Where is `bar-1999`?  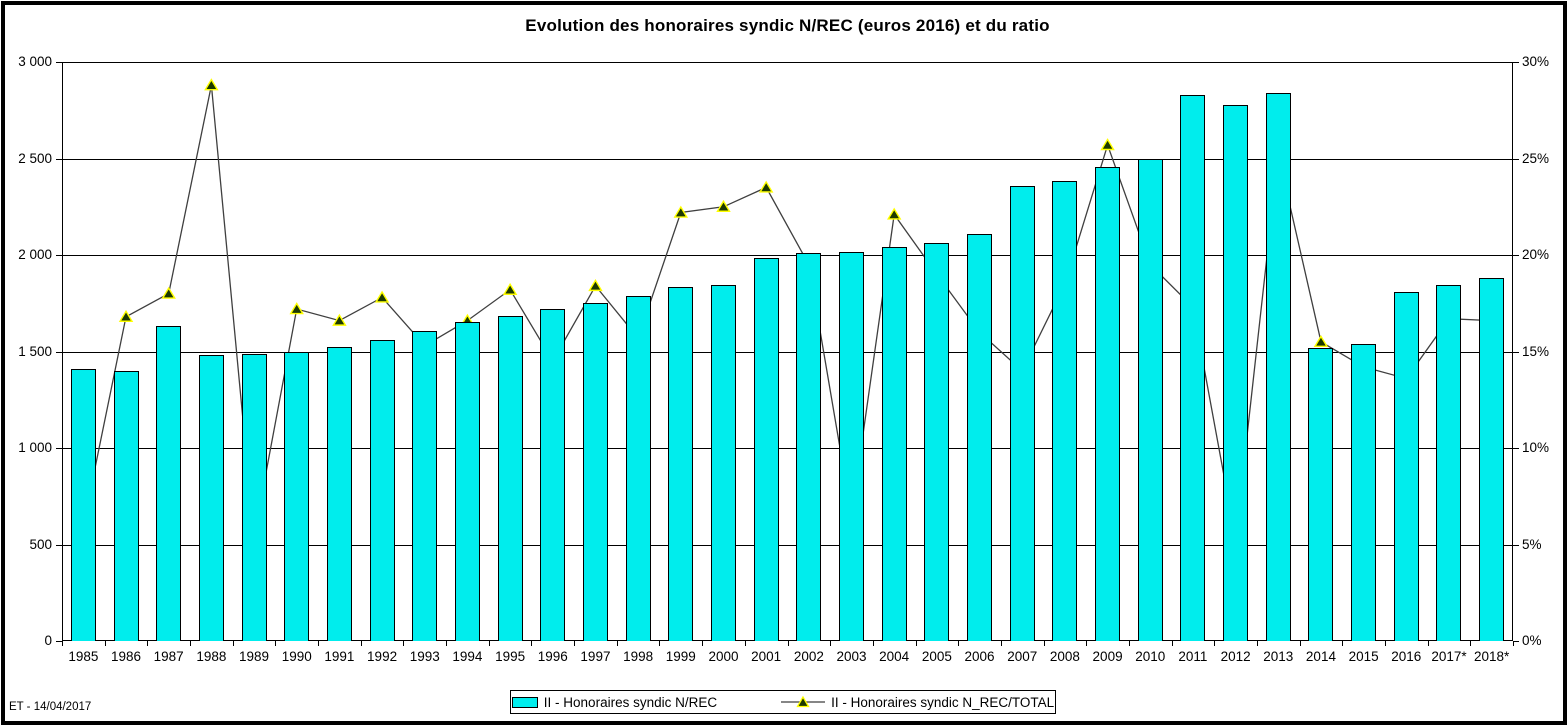
bar-1999 is located at coordinates (681, 463).